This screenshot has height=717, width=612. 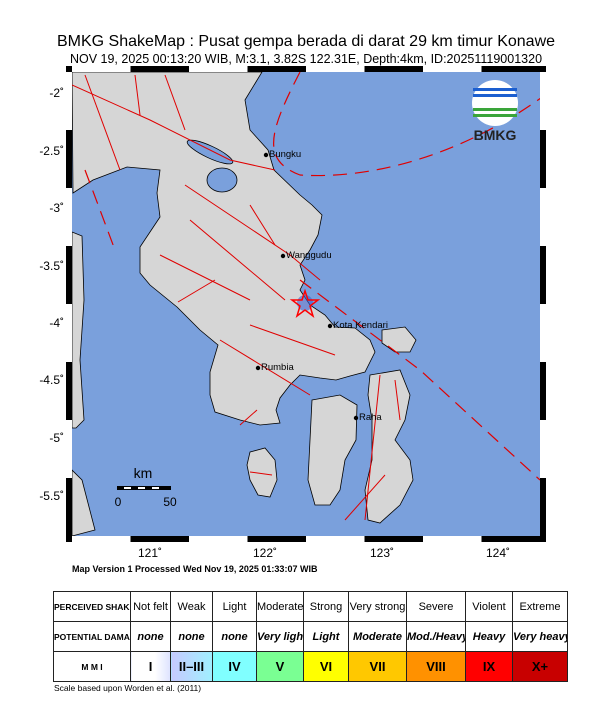 What do you see at coordinates (326, 666) in the screenshot?
I see `mmi-cell: VI` at bounding box center [326, 666].